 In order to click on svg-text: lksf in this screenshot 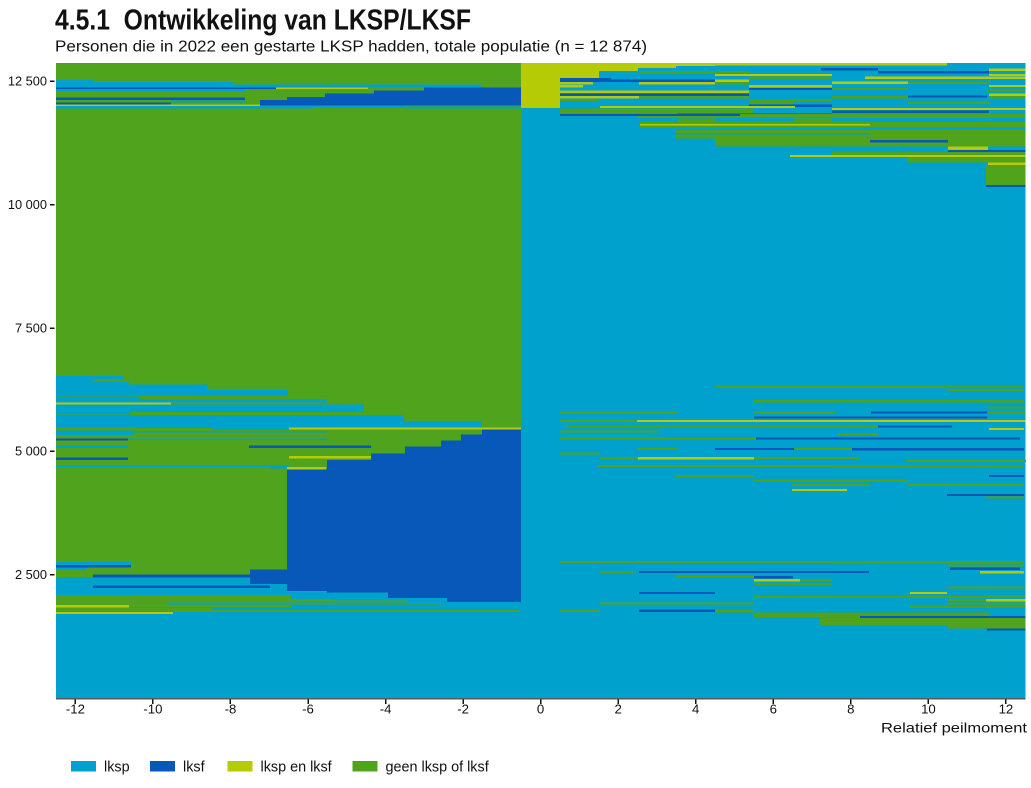, I will do `click(194, 768)`.